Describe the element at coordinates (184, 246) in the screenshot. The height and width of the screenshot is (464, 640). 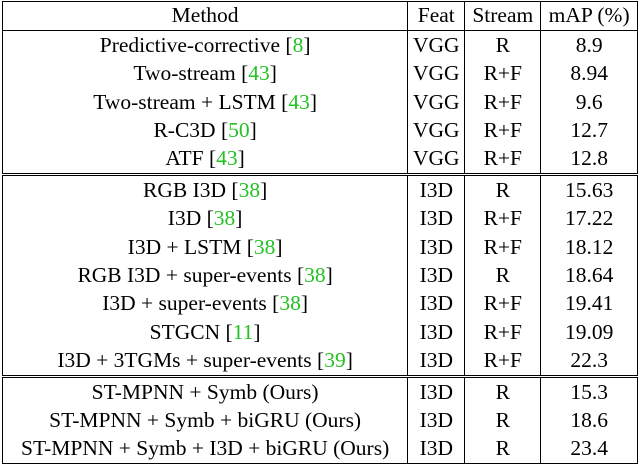
I see `method-name: I3D + LSTM` at that location.